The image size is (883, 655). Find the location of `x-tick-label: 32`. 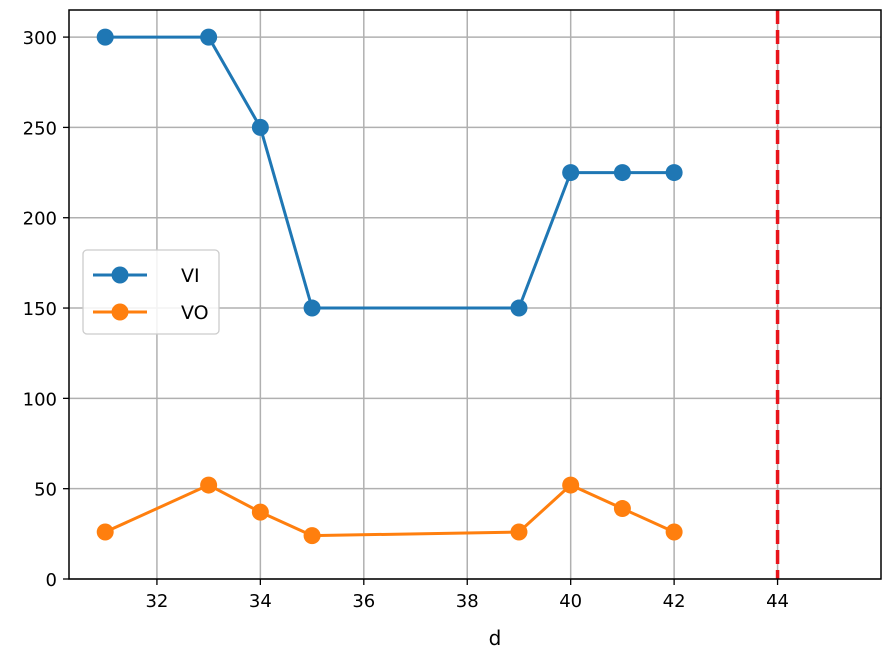

x-tick-label: 32 is located at coordinates (156, 601).